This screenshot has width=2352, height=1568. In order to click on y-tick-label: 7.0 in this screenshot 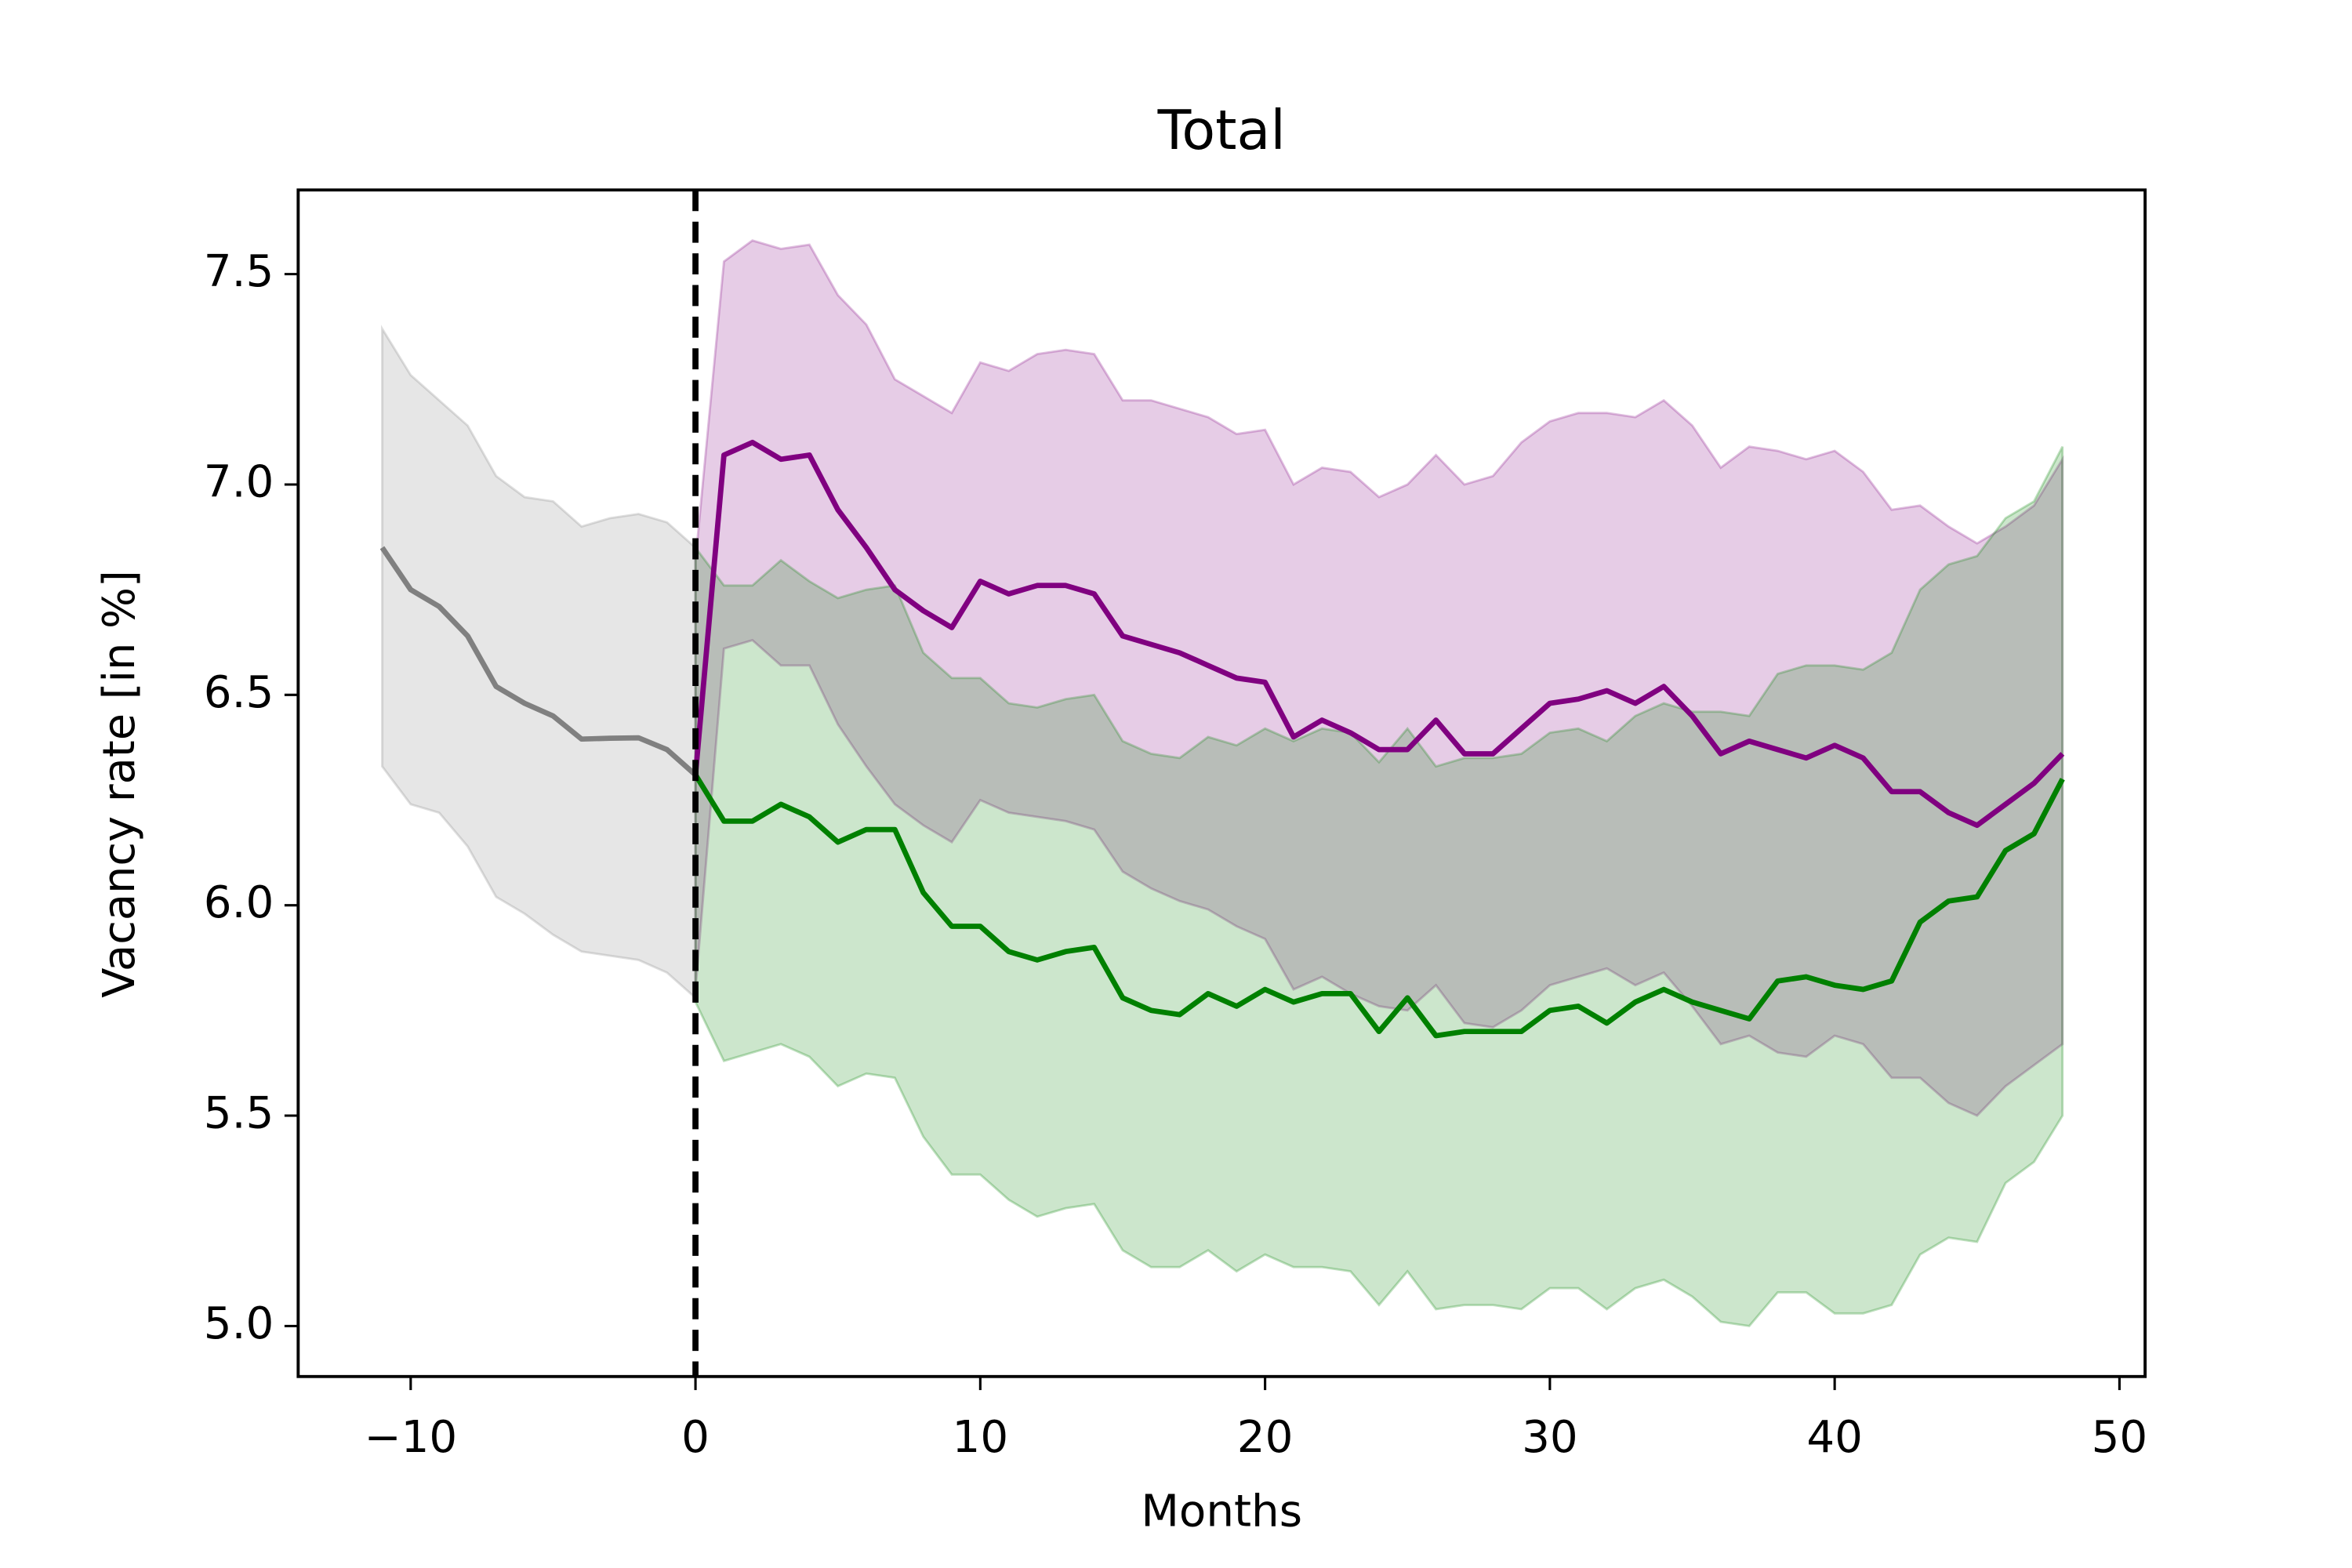, I will do `click(239, 482)`.